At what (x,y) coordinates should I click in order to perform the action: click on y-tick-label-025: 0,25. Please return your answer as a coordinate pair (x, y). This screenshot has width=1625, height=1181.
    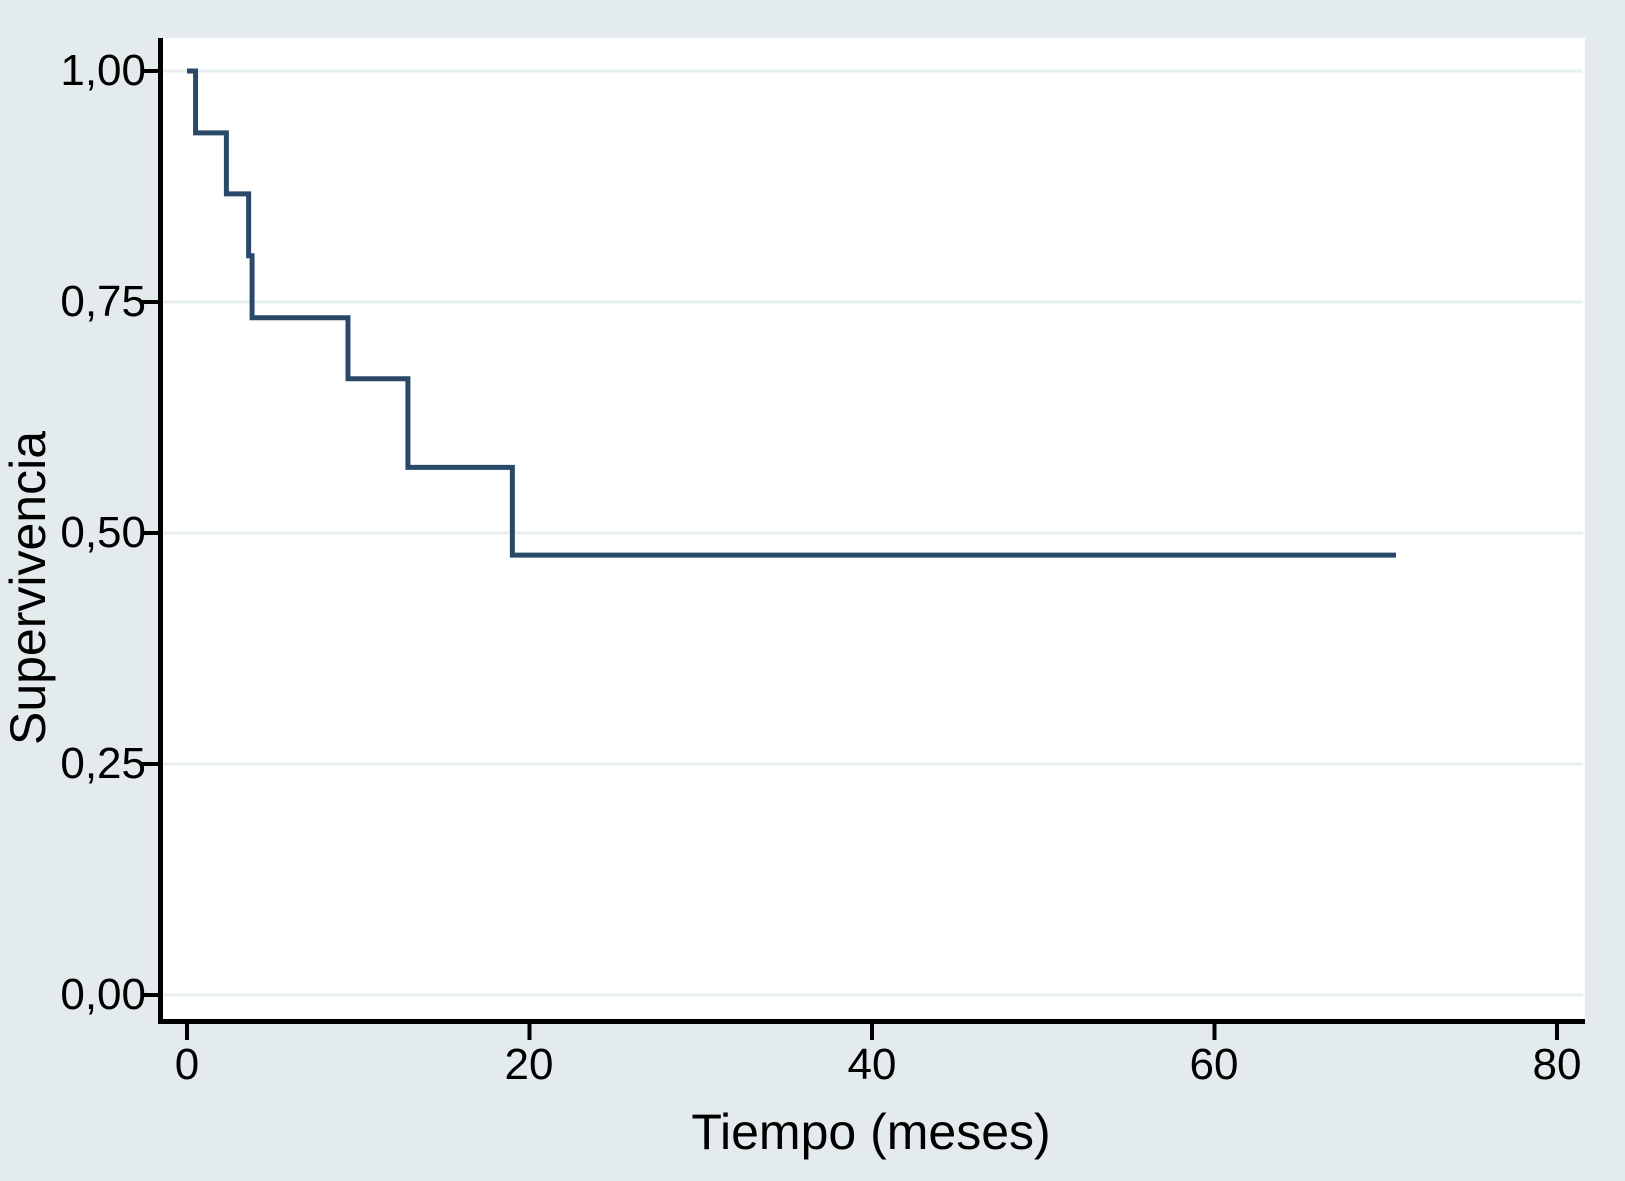
    Looking at the image, I should click on (103, 763).